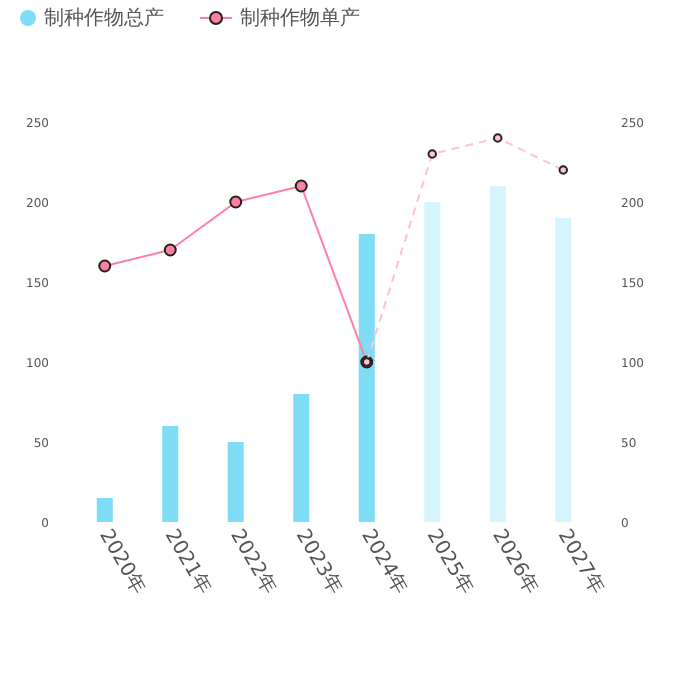 The height and width of the screenshot is (700, 700). What do you see at coordinates (104, 18) in the screenshot?
I see `legend-label: 制种作物总产` at bounding box center [104, 18].